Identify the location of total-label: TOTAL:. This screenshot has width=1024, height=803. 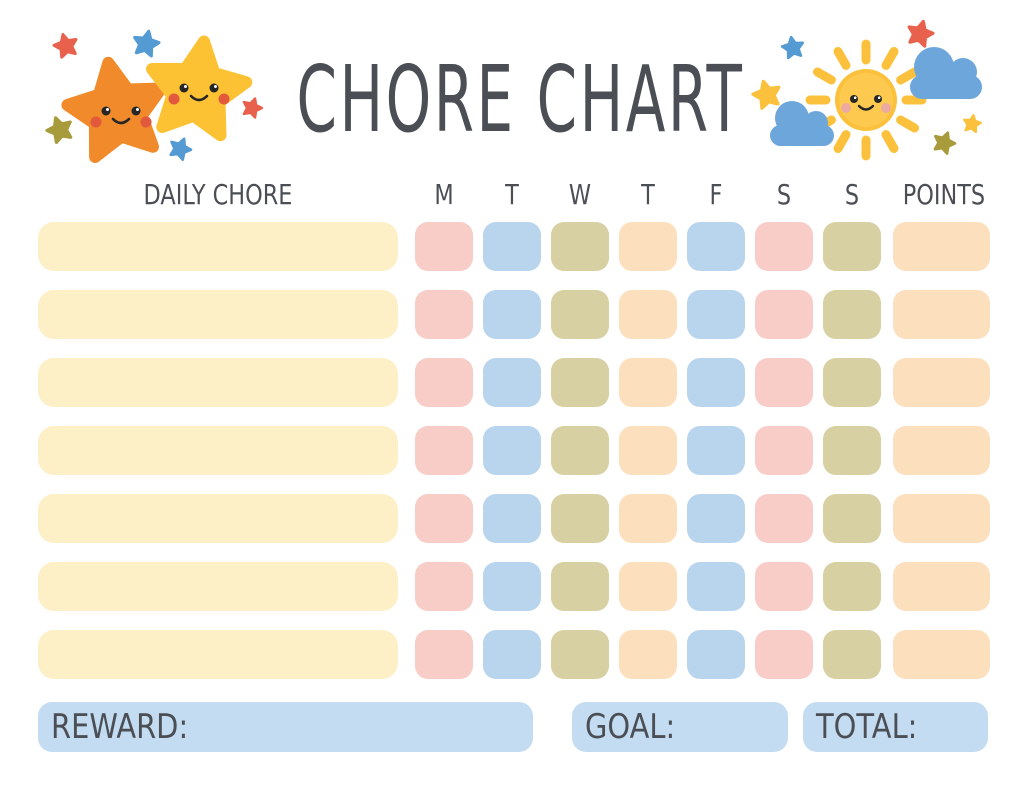
(867, 727).